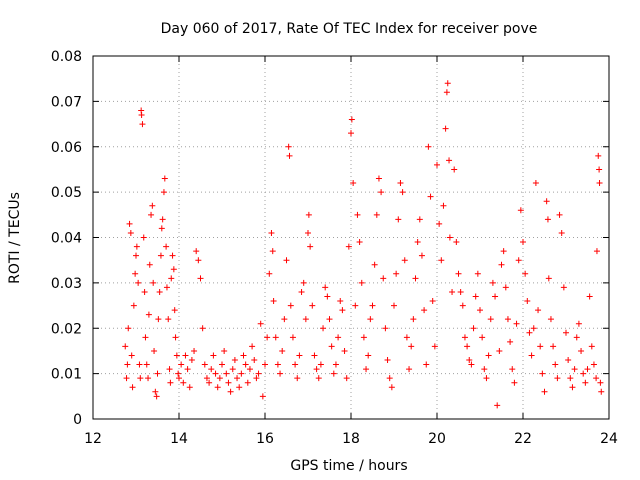  Describe the element at coordinates (609, 439) in the screenshot. I see `x-tick-label: 24` at that location.